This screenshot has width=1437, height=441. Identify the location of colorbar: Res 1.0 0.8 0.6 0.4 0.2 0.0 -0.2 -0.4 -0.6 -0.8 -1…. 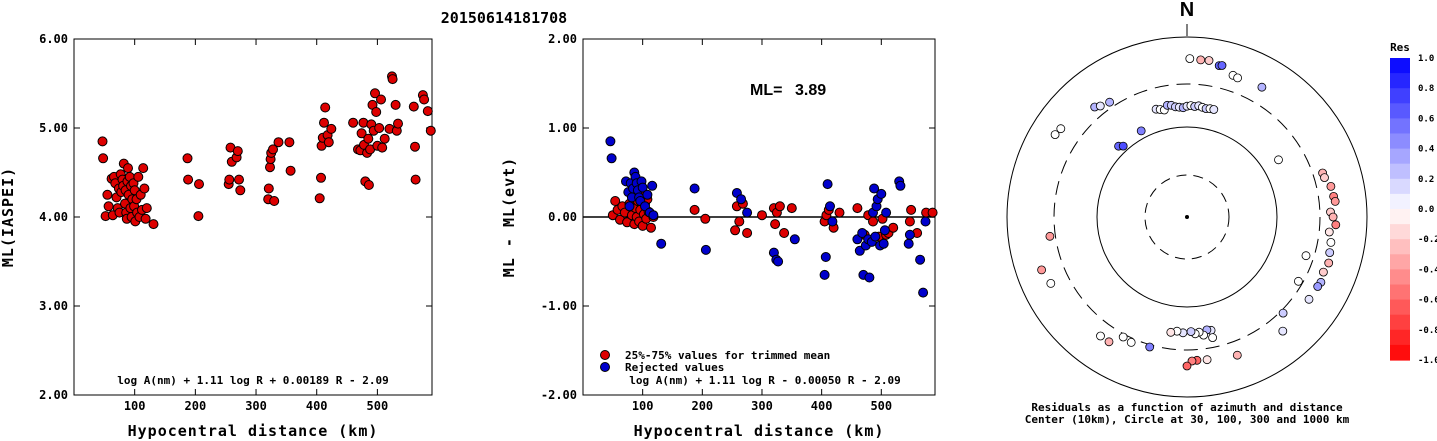
(1413, 203).